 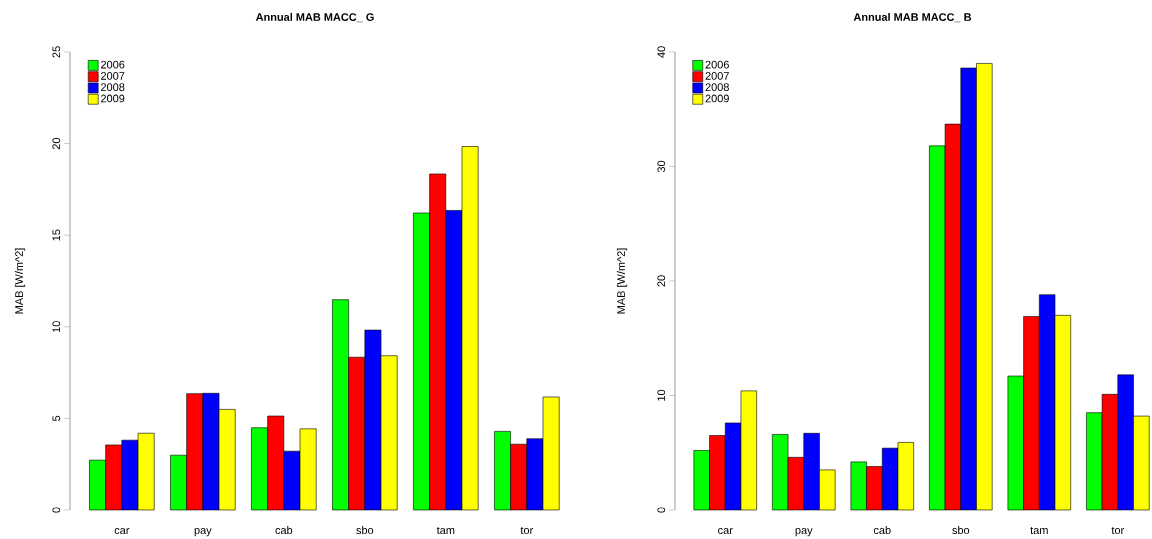 I want to click on chart-title: Annual MAB MACC_ G, so click(x=314, y=17).